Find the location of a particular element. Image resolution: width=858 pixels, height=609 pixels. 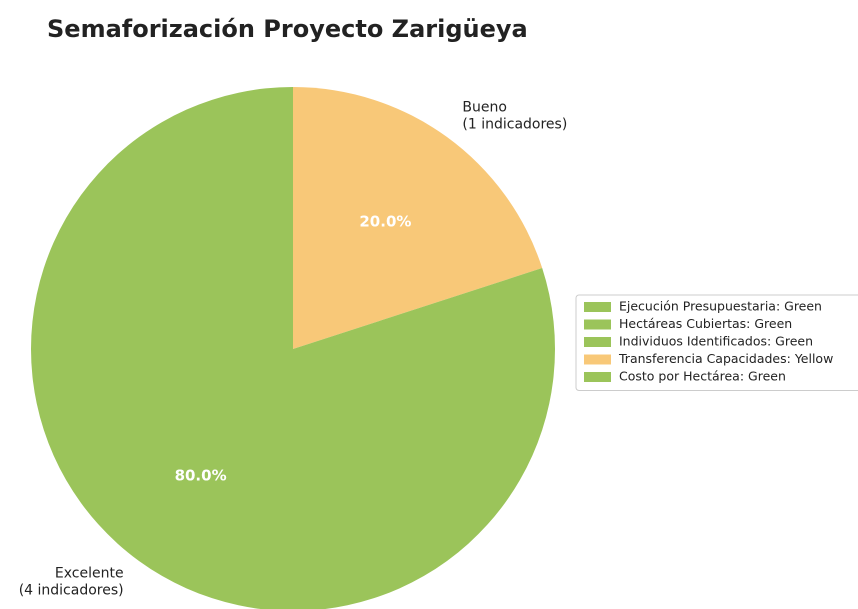

chart-title: Semaforización Proyecto Zarigüeya is located at coordinates (287, 29).